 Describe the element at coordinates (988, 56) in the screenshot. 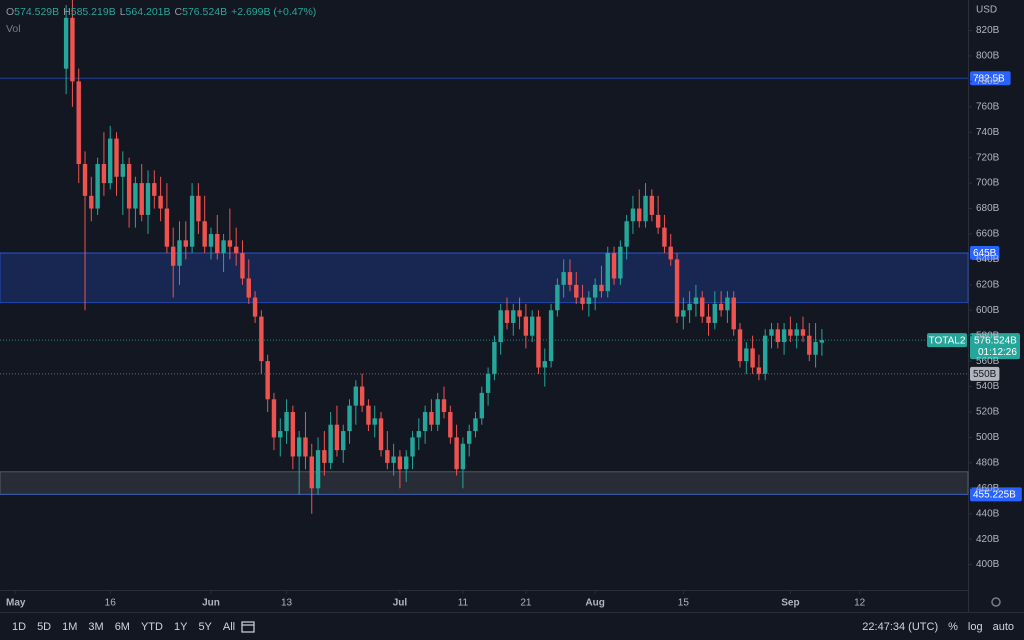

I see `y-tick-label: 800B` at that location.